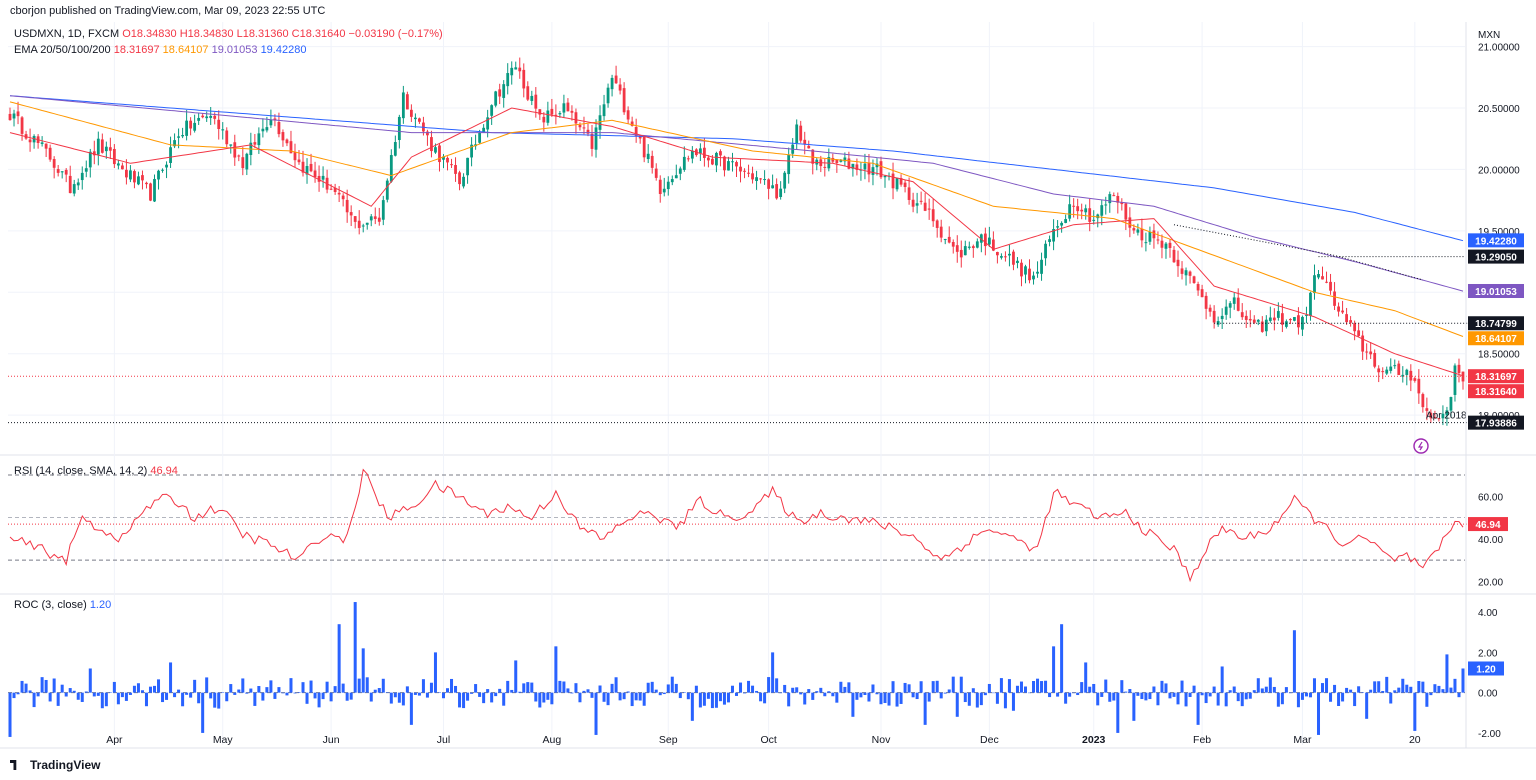  Describe the element at coordinates (1496, 339) in the screenshot. I see `price-label-text: 18.64107` at that location.